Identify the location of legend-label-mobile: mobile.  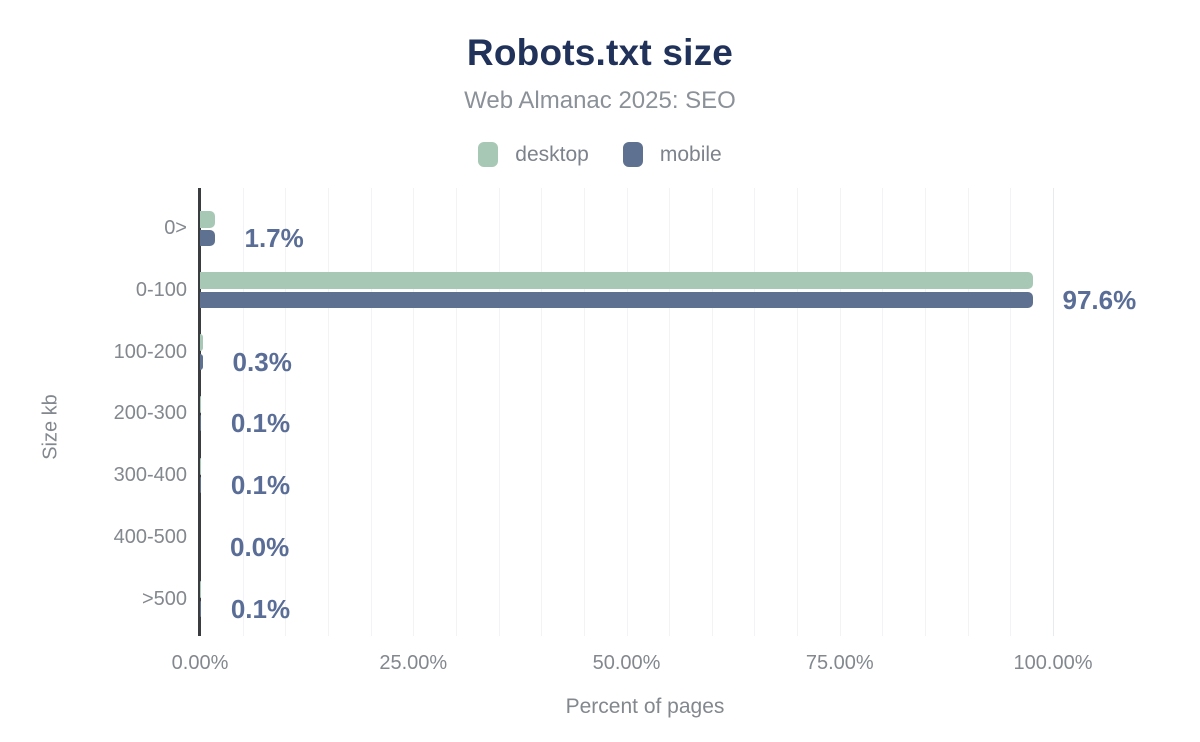
(690, 154).